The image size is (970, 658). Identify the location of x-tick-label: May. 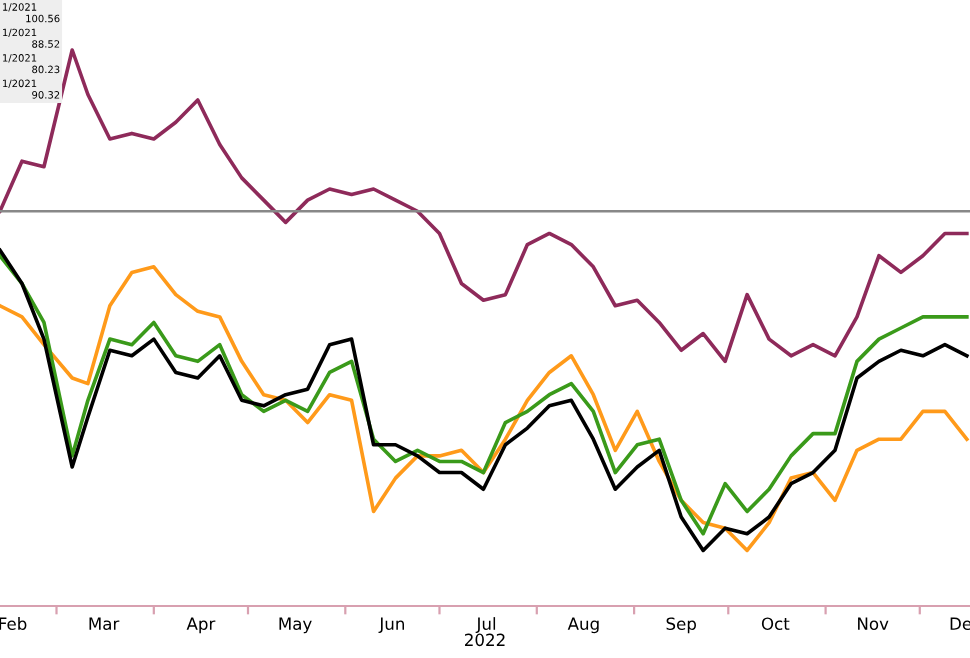
(295, 625).